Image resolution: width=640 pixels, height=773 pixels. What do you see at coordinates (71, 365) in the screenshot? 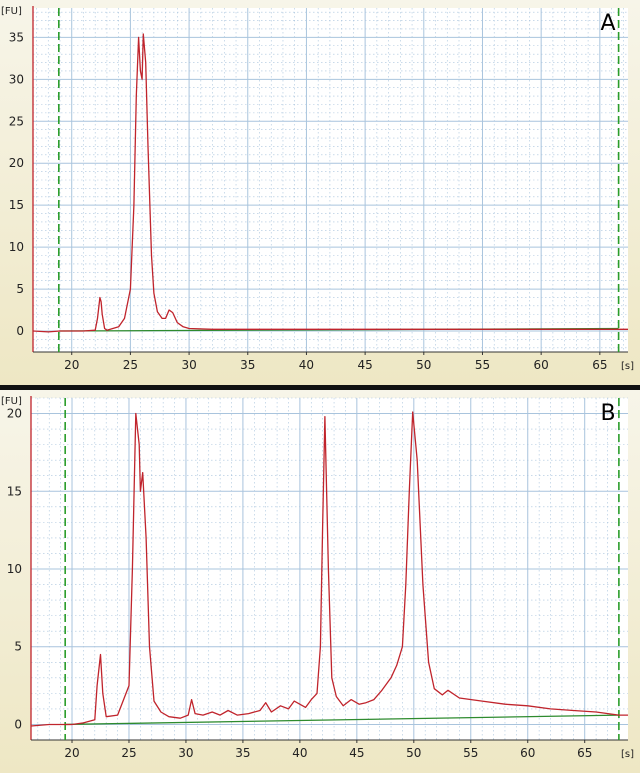
I see `chart-a-x-tick-label: 20` at bounding box center [71, 365].